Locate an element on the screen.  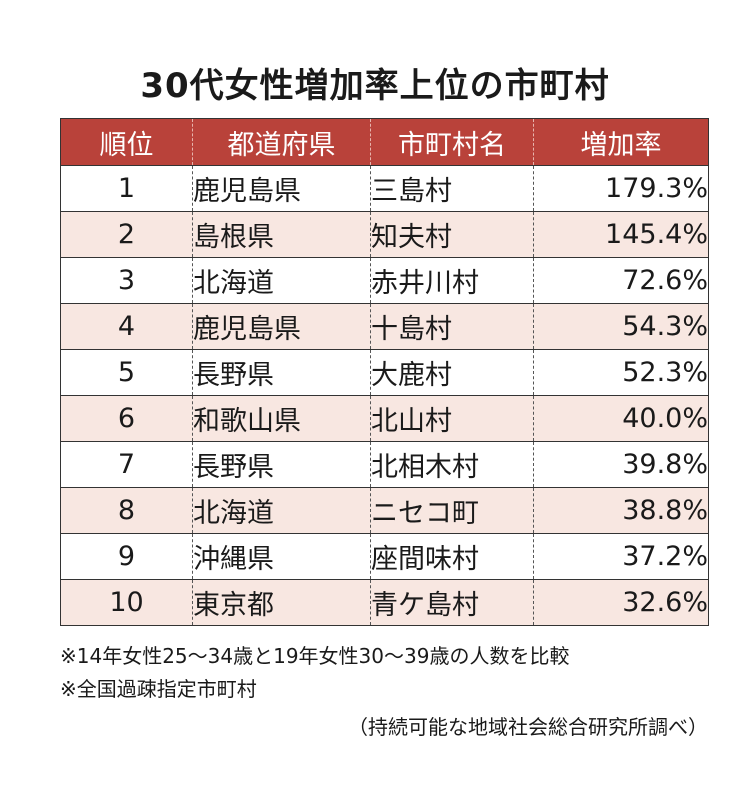
rank-cell: 6 is located at coordinates (126, 418).